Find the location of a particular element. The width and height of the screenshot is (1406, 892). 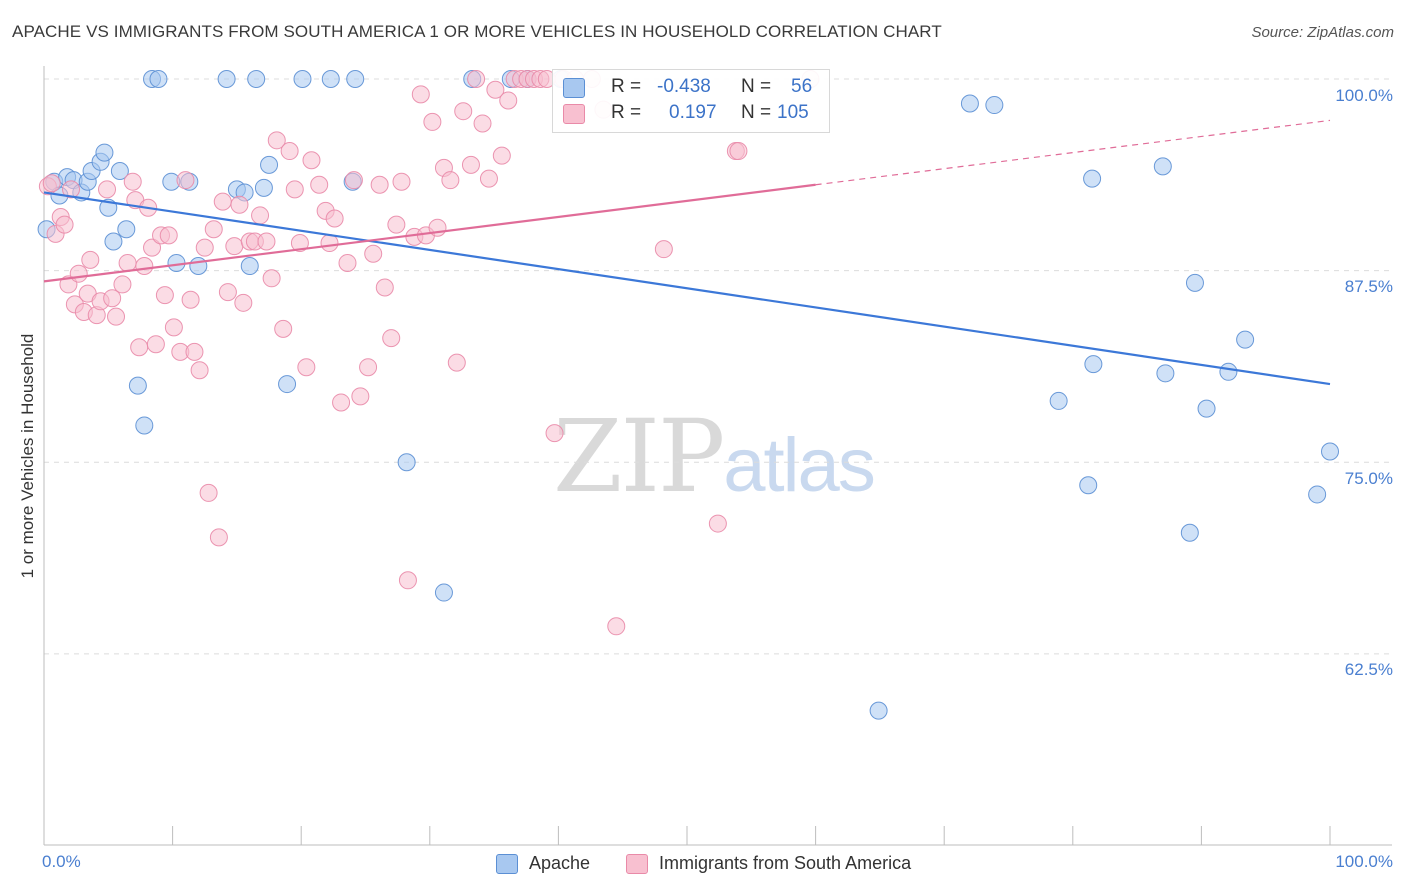

legend-label-immigrants: Immigrants from South America is located at coordinates (785, 863).